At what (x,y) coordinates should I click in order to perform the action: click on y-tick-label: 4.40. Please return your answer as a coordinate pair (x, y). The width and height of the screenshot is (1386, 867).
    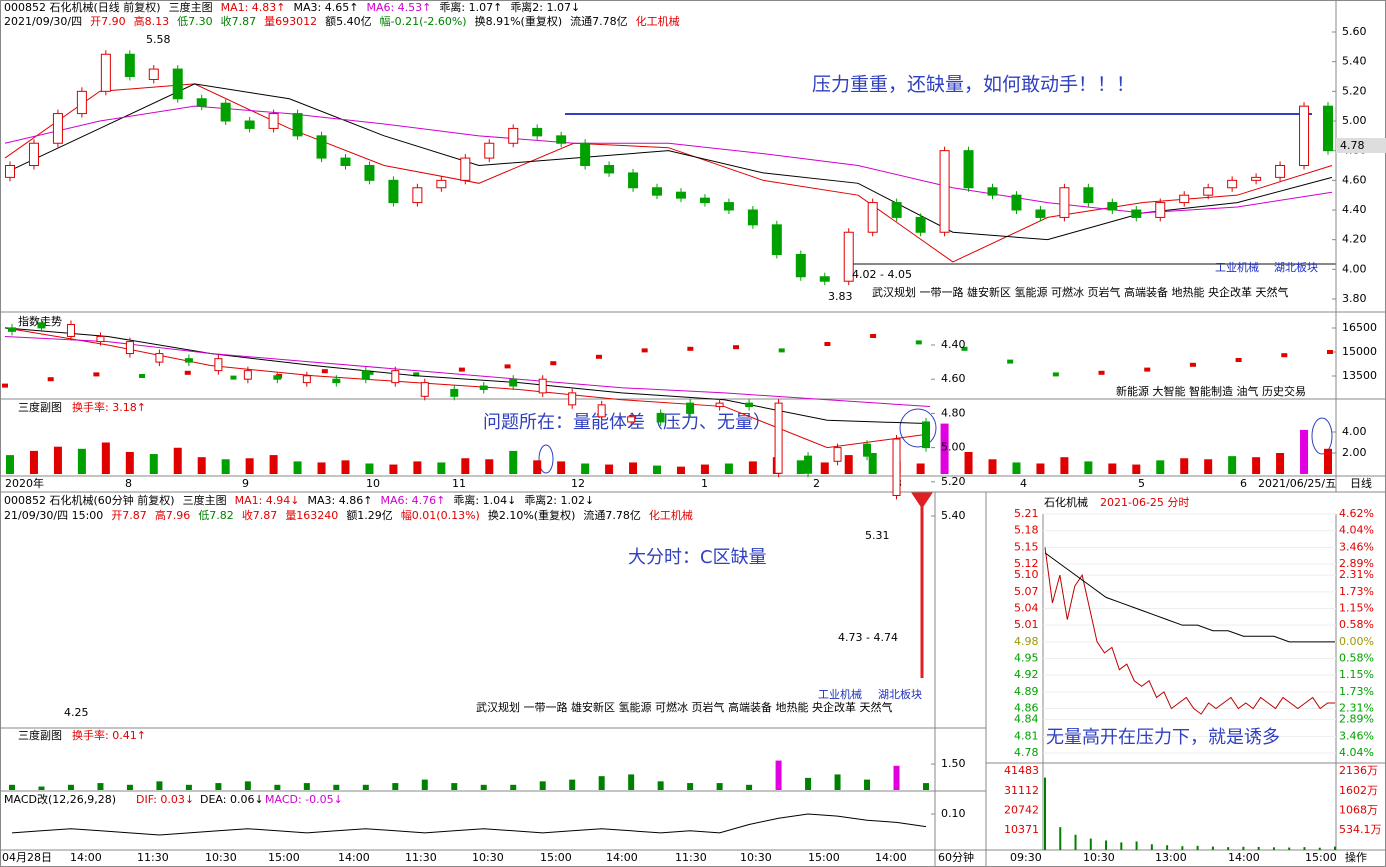
    Looking at the image, I should click on (953, 344).